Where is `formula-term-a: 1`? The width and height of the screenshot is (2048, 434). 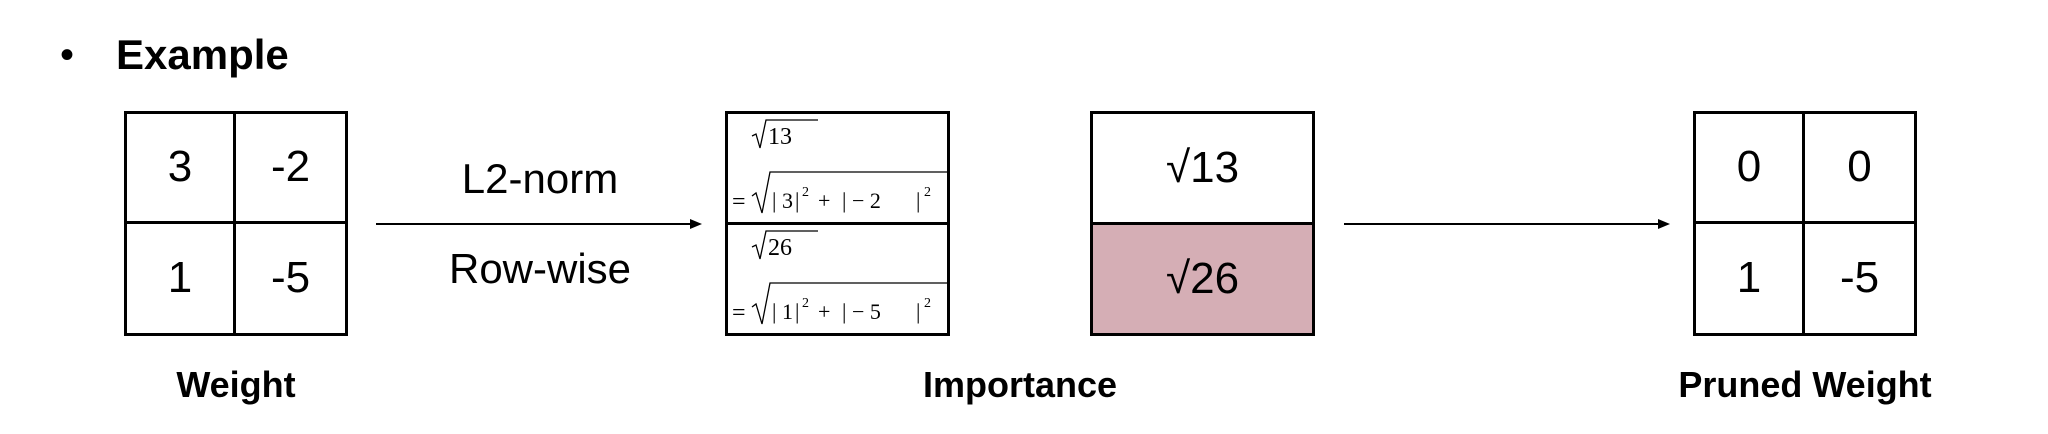 formula-term-a: 1 is located at coordinates (787, 311).